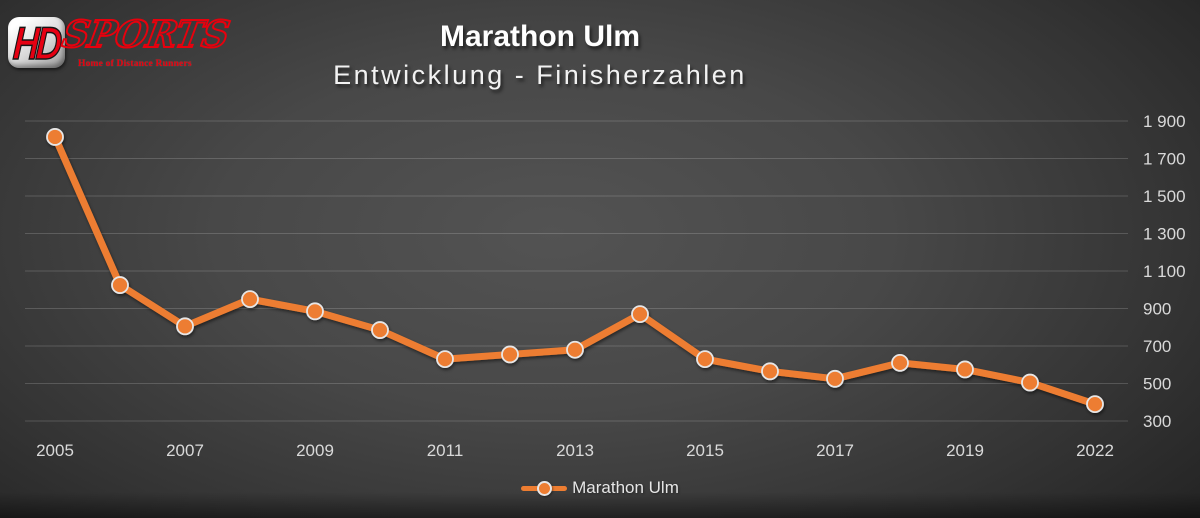 The width and height of the screenshot is (1200, 518). I want to click on data-point-2006, so click(120, 285).